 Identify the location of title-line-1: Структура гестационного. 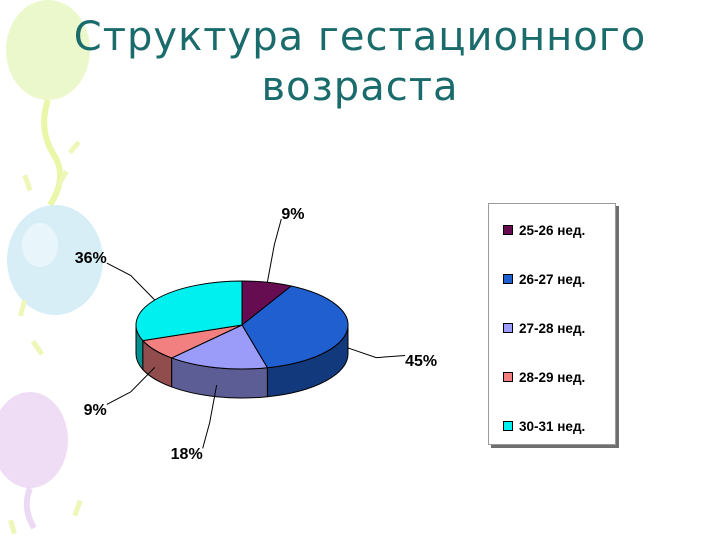
(360, 37).